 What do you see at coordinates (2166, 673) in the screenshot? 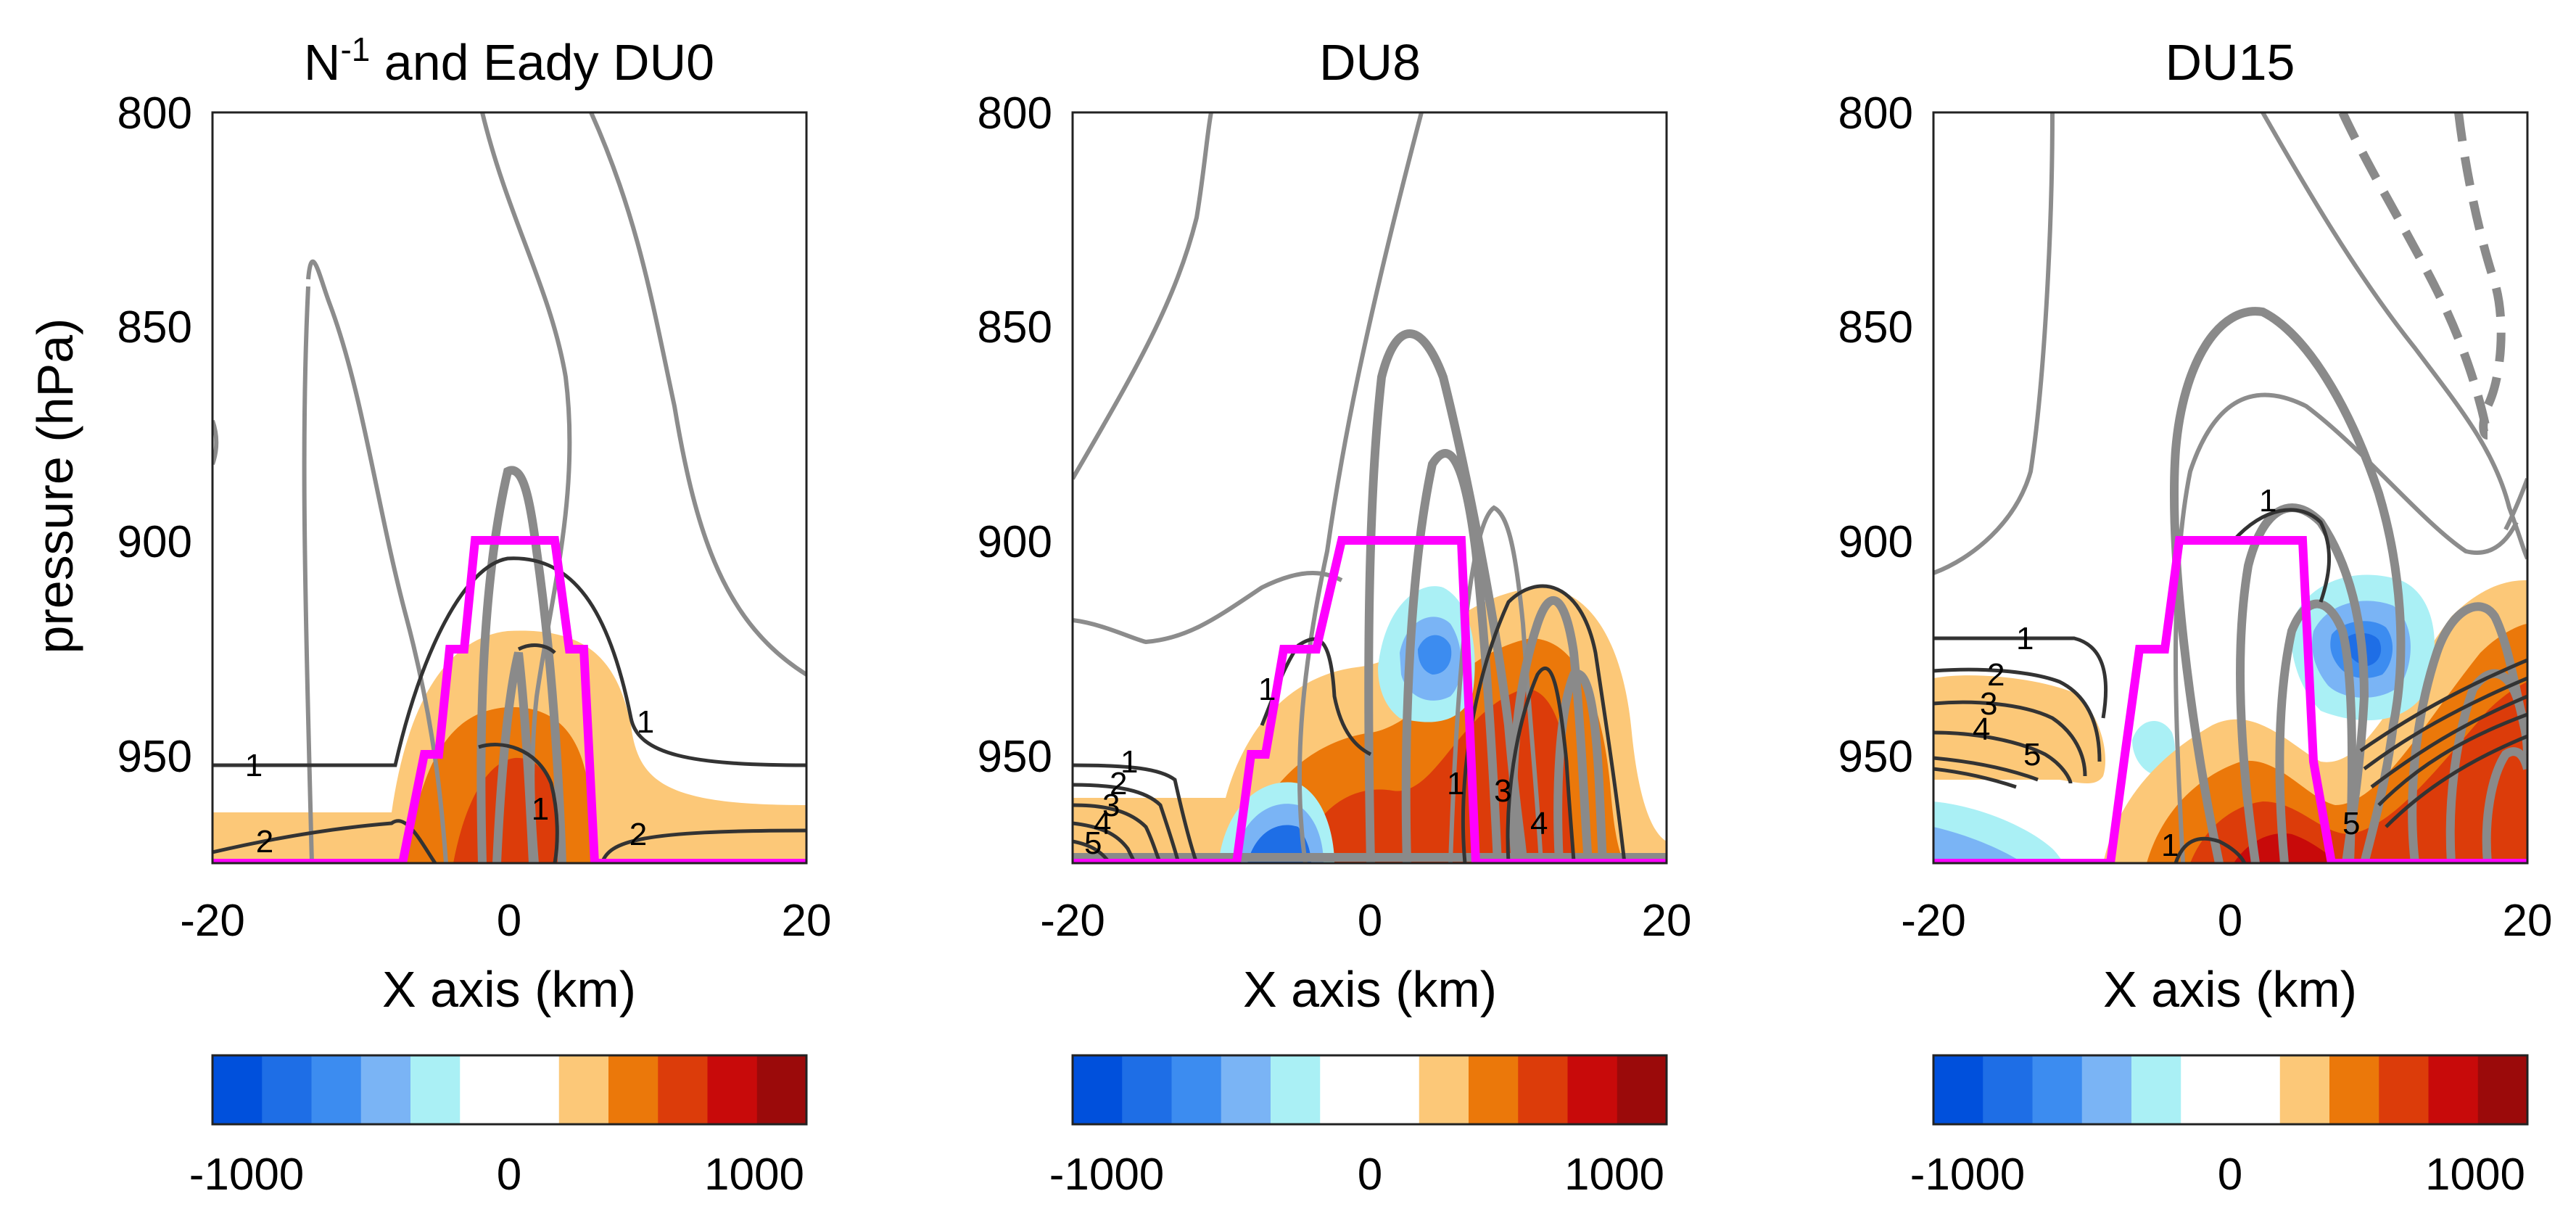
I see `contour-labels-right: 1 2 3 4 5 1 1 5` at bounding box center [2166, 673].